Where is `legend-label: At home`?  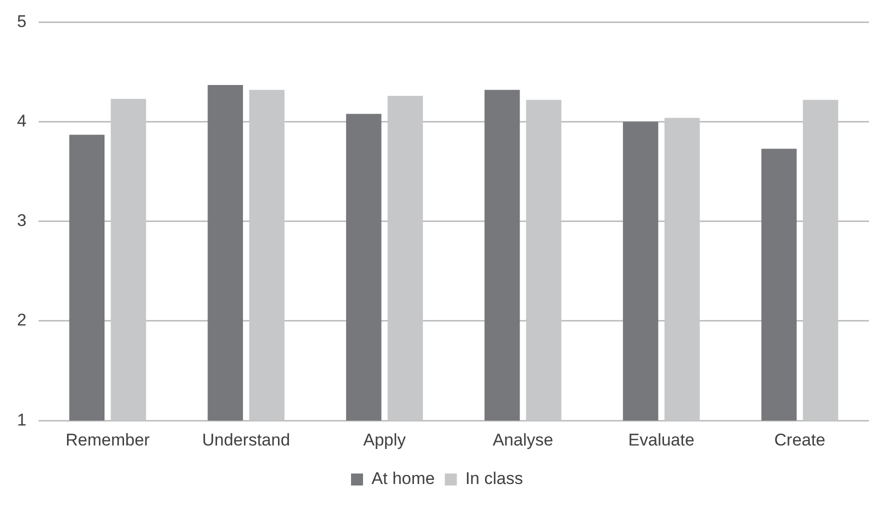
legend-label: At home is located at coordinates (403, 478).